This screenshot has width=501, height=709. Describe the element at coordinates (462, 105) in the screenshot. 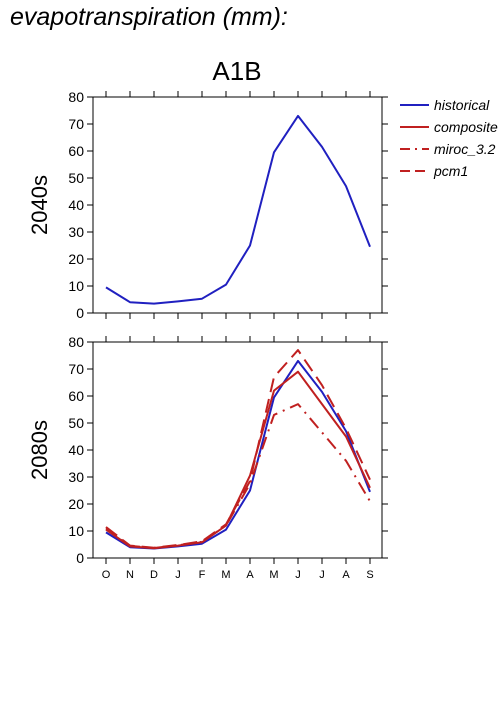

I see `legend-label: historical` at that location.